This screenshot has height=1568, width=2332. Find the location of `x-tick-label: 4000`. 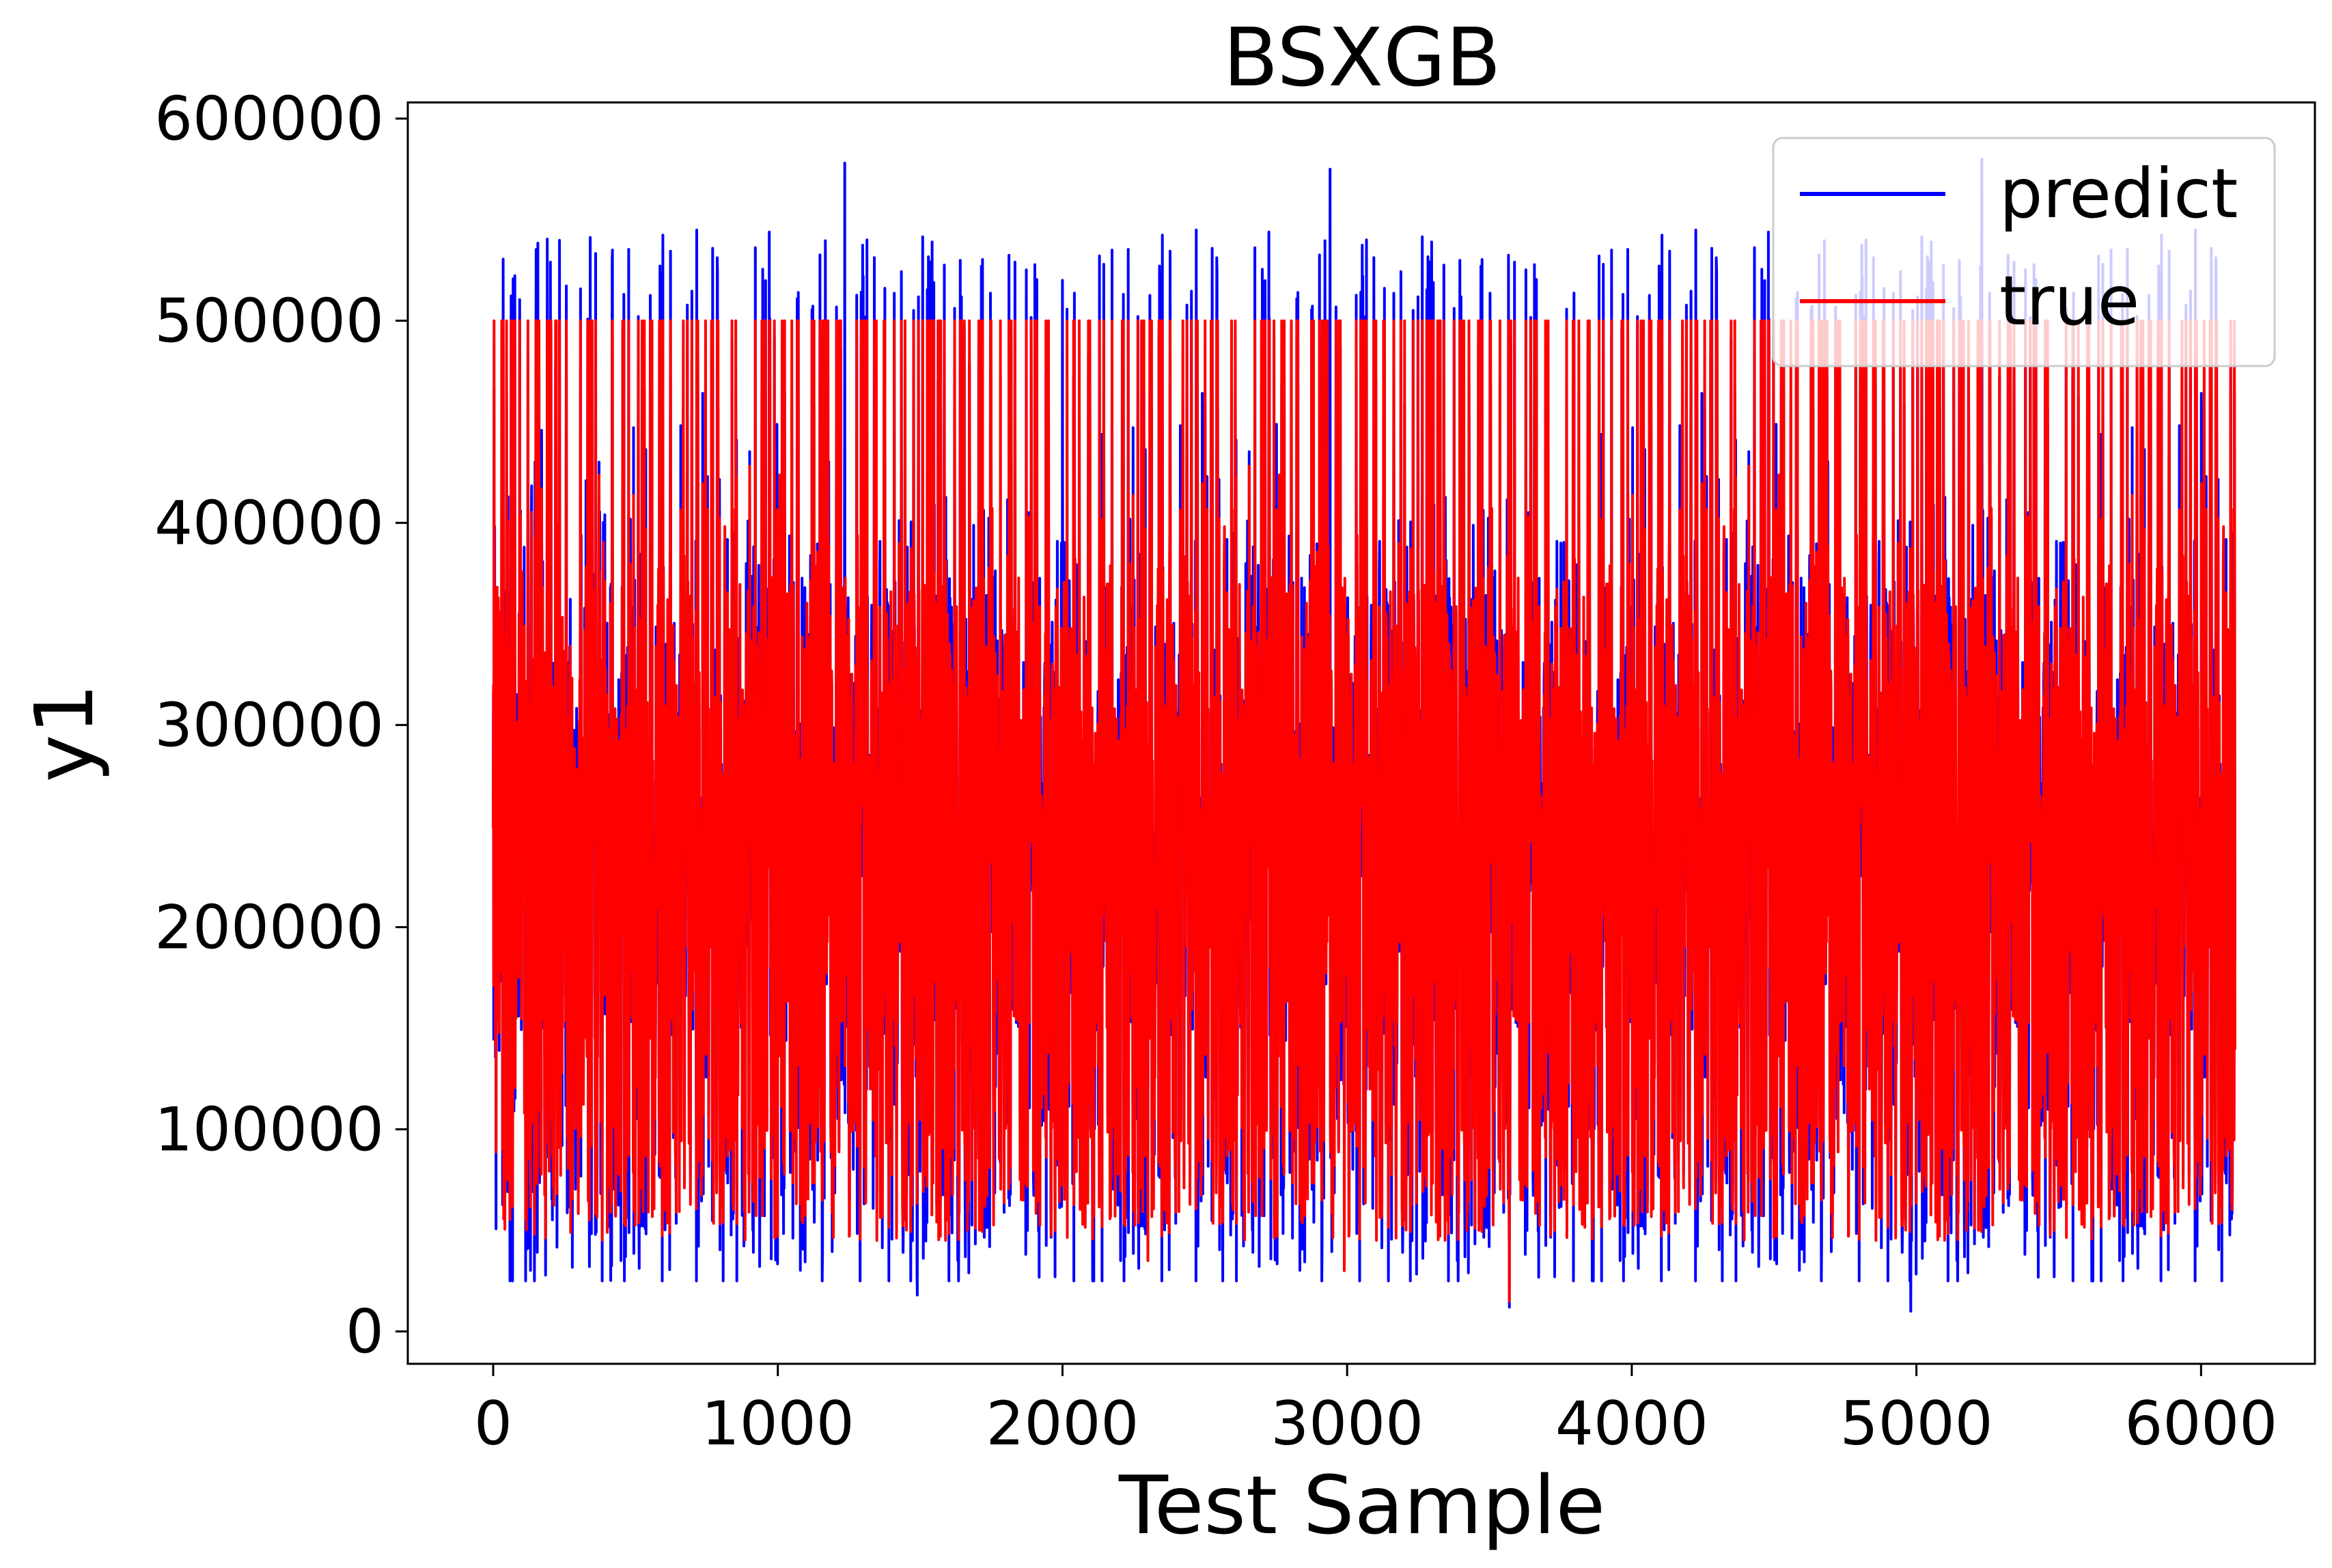

x-tick-label: 4000 is located at coordinates (1631, 1423).